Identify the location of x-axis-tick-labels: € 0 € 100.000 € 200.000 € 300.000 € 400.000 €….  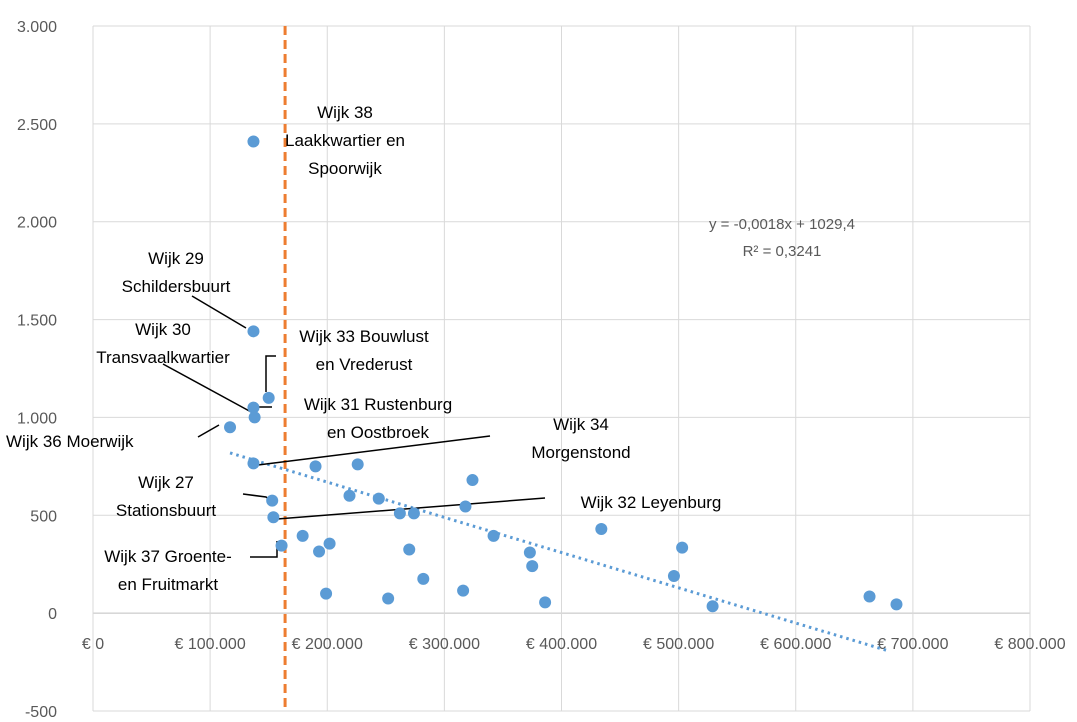
(574, 644).